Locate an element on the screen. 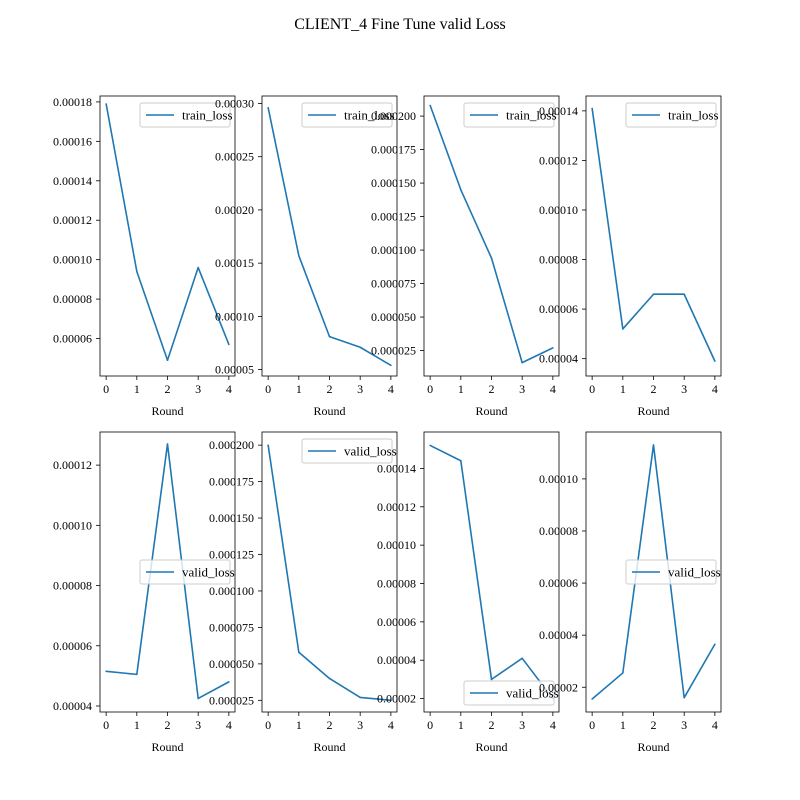  y-tick-label: 0.00005 is located at coordinates (234, 370).